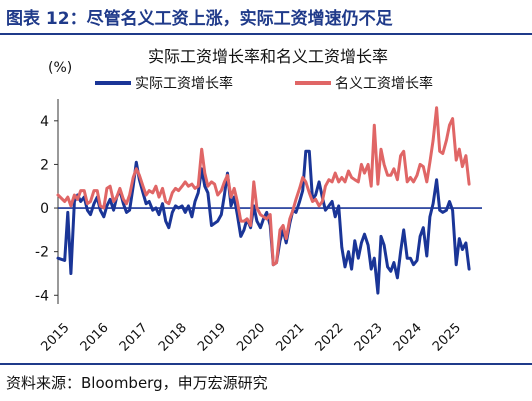  I want to click on legend-label-2: 名义工资增长率, so click(384, 83).